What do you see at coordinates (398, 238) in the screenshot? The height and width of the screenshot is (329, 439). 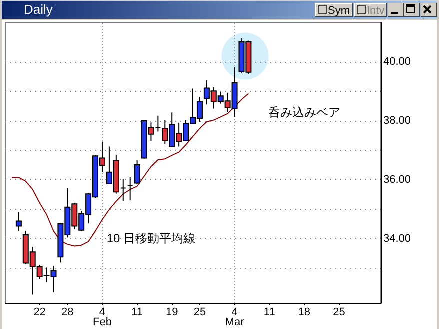 I see `y-tick-label: 34.00` at bounding box center [398, 238].